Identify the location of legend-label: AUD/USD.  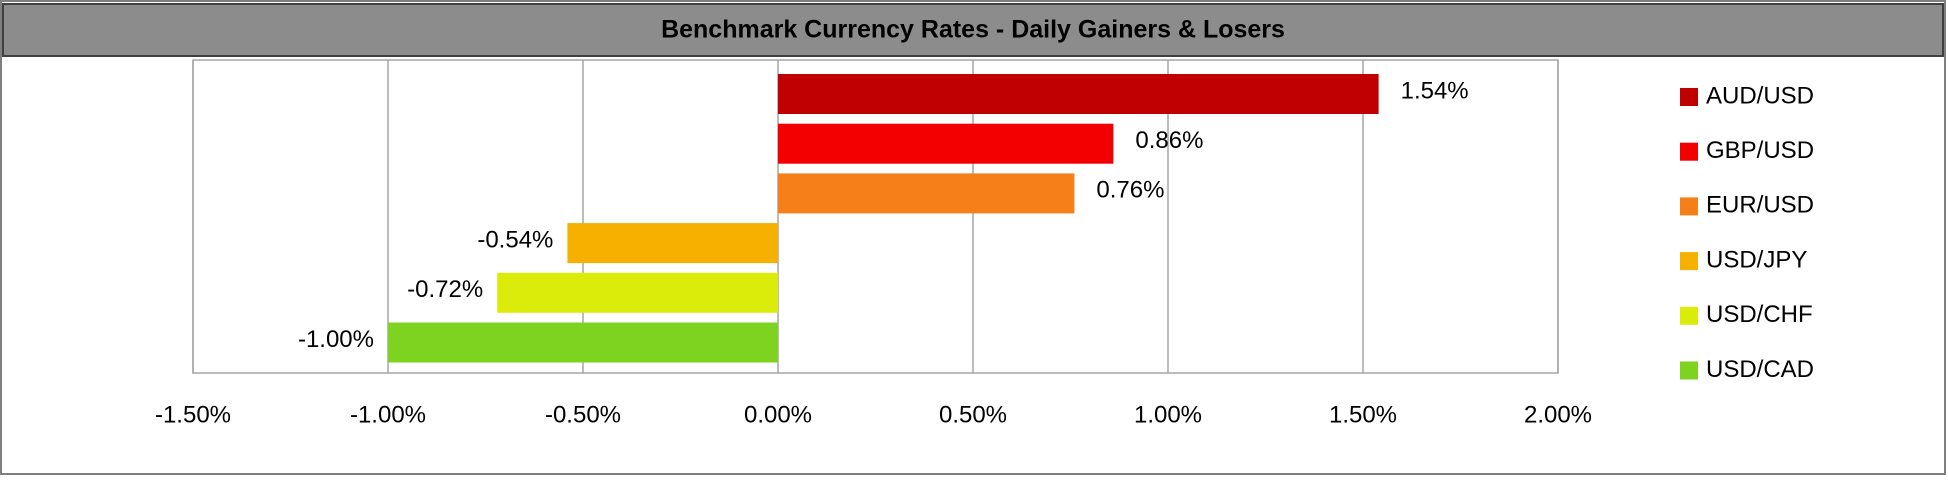
(1760, 95).